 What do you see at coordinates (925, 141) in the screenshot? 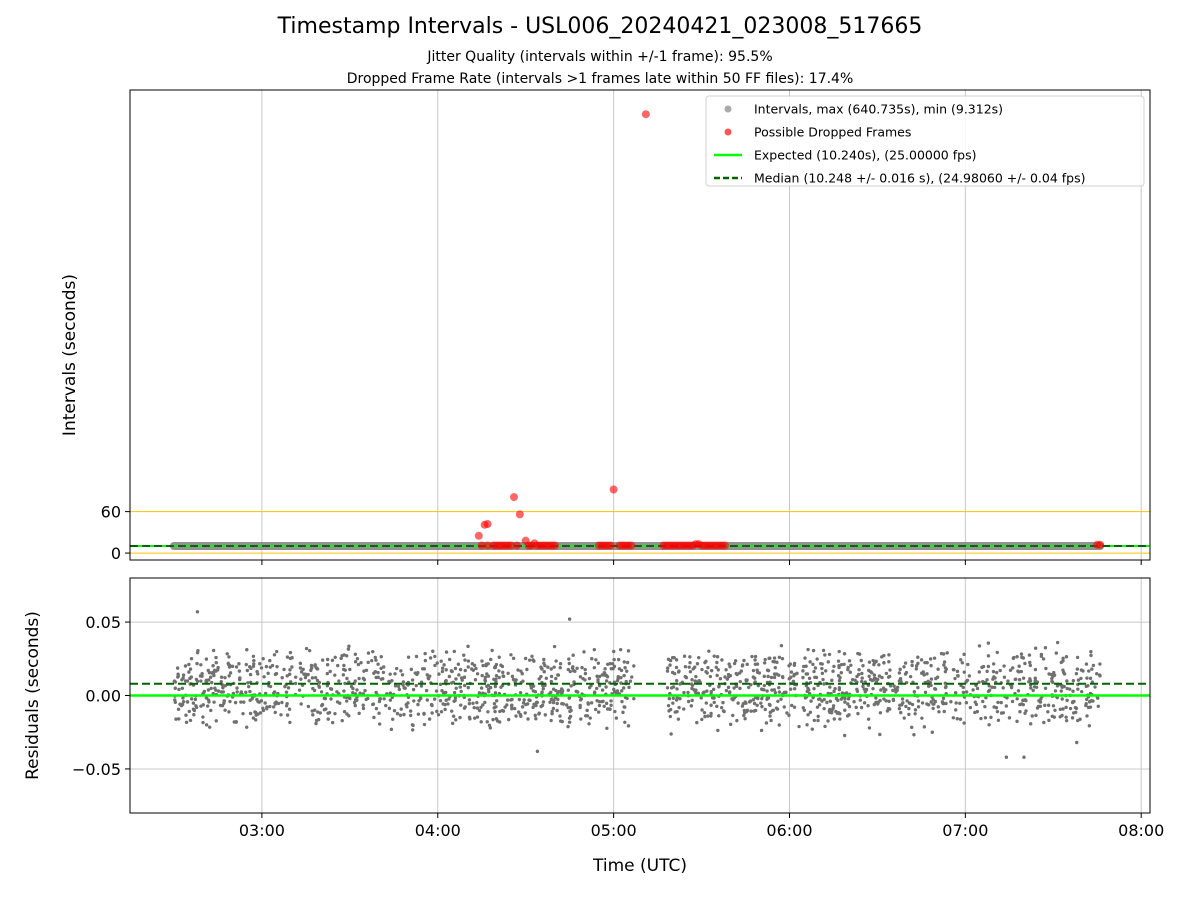
I see `legend-box` at bounding box center [925, 141].